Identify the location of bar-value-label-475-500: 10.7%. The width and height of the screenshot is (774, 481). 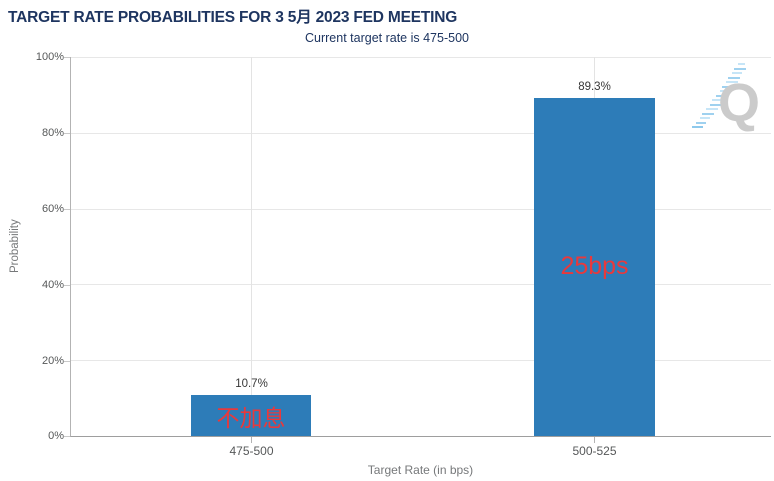
(251, 384).